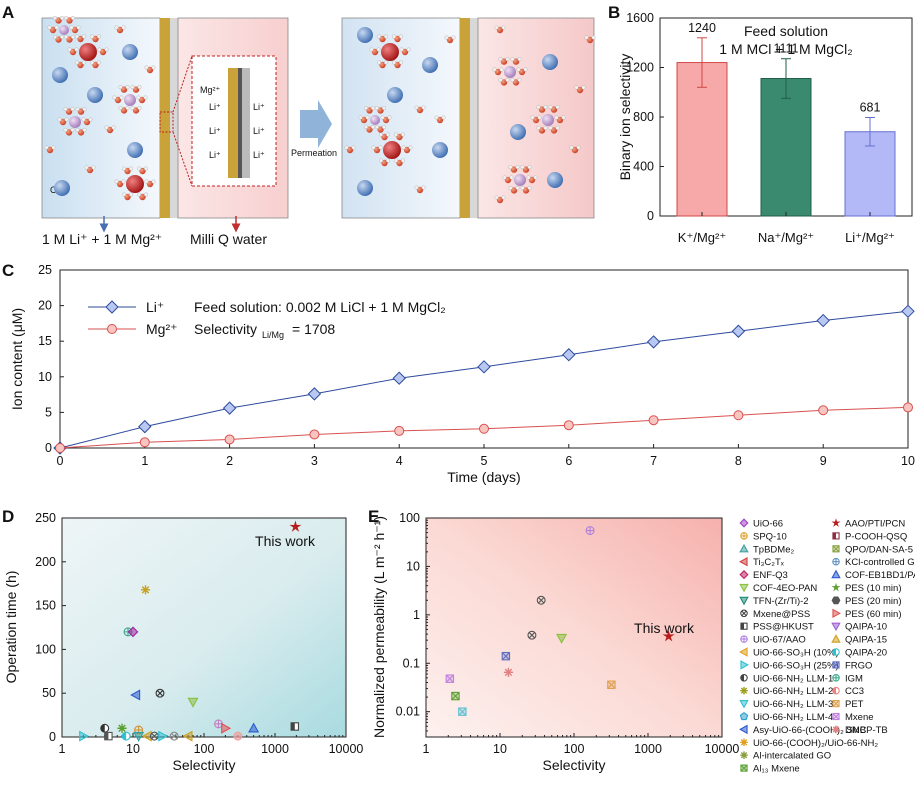 Image resolution: width=915 pixels, height=791 pixels. What do you see at coordinates (643, 117) in the screenshot?
I see `y-tick-label-b: 800` at bounding box center [643, 117].